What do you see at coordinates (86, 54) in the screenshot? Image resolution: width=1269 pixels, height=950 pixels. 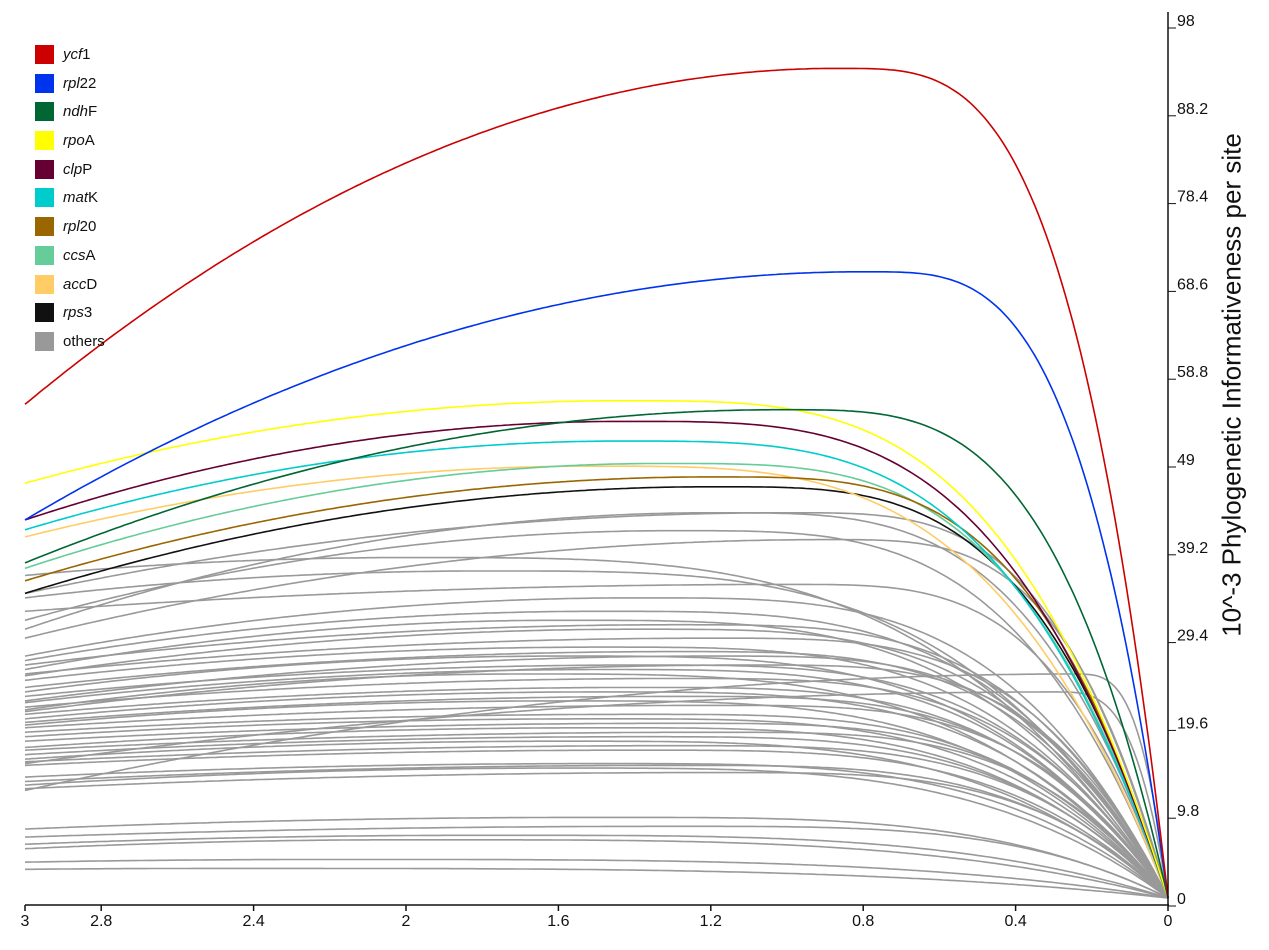 I see `legend-label-plain: 1` at bounding box center [86, 54].